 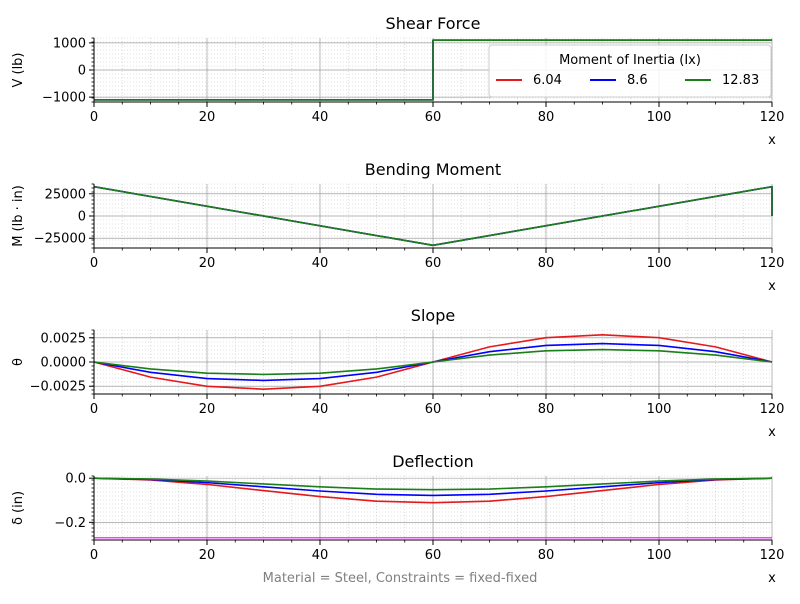 What do you see at coordinates (433, 315) in the screenshot?
I see `panel-title: Slope` at bounding box center [433, 315].